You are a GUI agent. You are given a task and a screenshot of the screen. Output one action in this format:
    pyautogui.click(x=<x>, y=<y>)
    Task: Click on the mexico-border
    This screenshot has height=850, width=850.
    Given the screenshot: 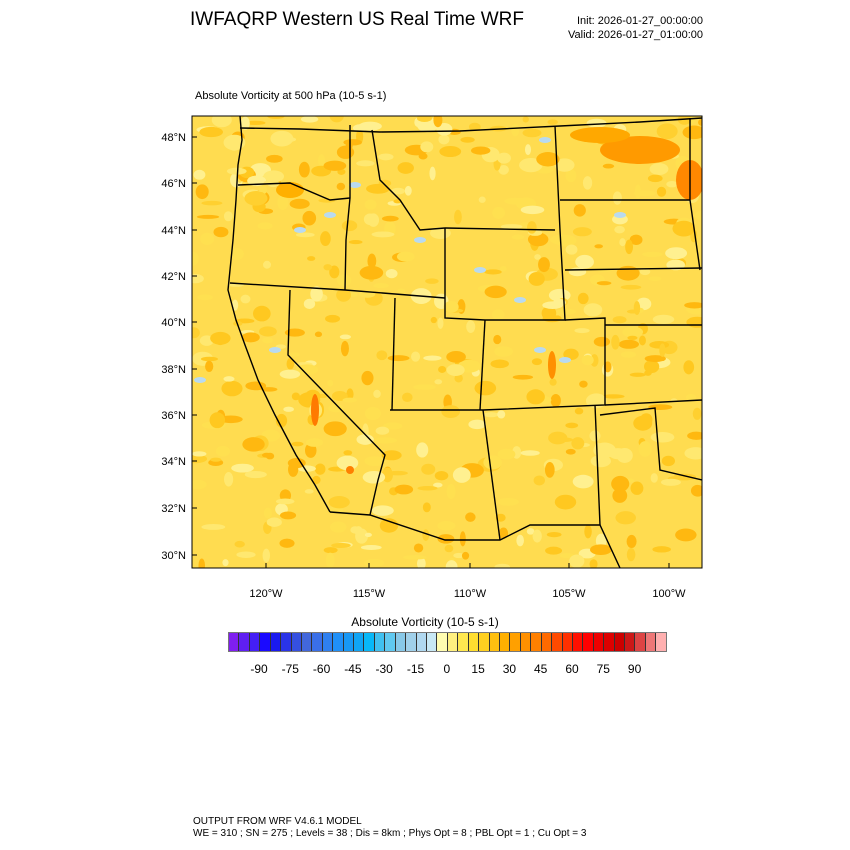 What is the action you would take?
    pyautogui.click(x=475, y=539)
    